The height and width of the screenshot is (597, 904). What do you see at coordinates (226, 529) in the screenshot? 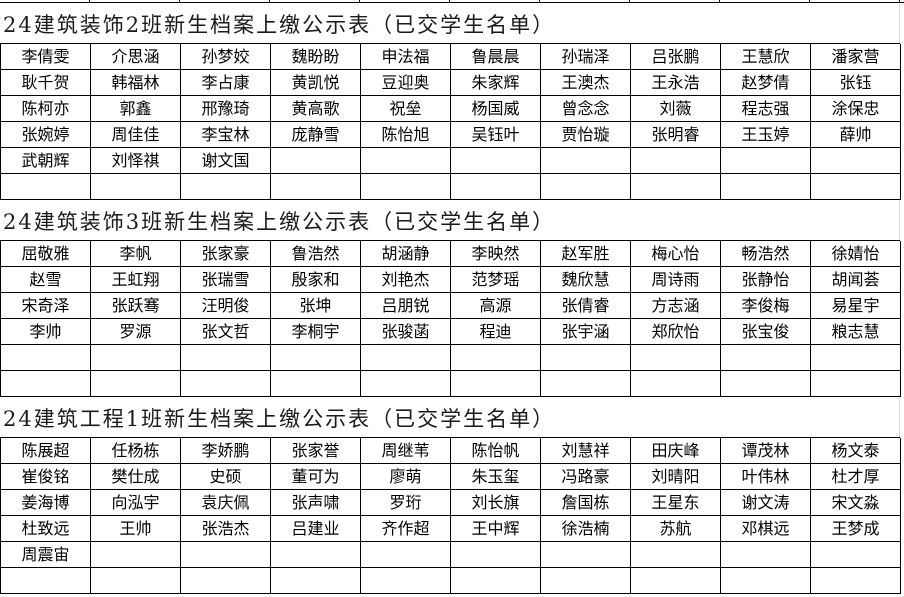
I see `name-cell: 张浩杰` at bounding box center [226, 529].